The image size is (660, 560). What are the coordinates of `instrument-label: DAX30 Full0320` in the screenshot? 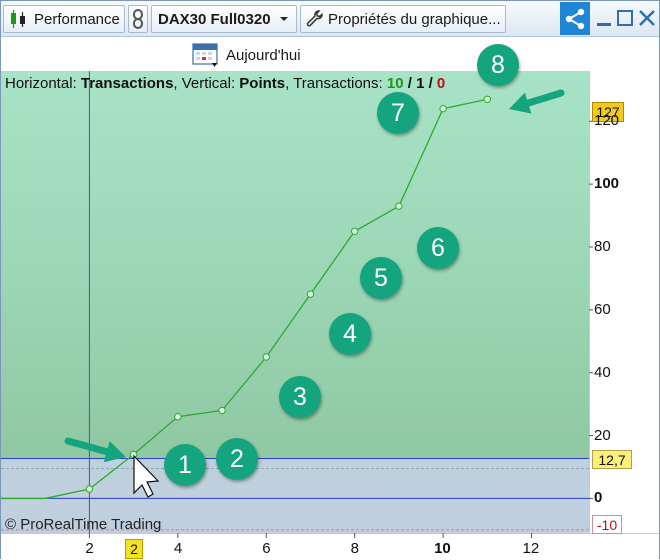 It's located at (214, 19).